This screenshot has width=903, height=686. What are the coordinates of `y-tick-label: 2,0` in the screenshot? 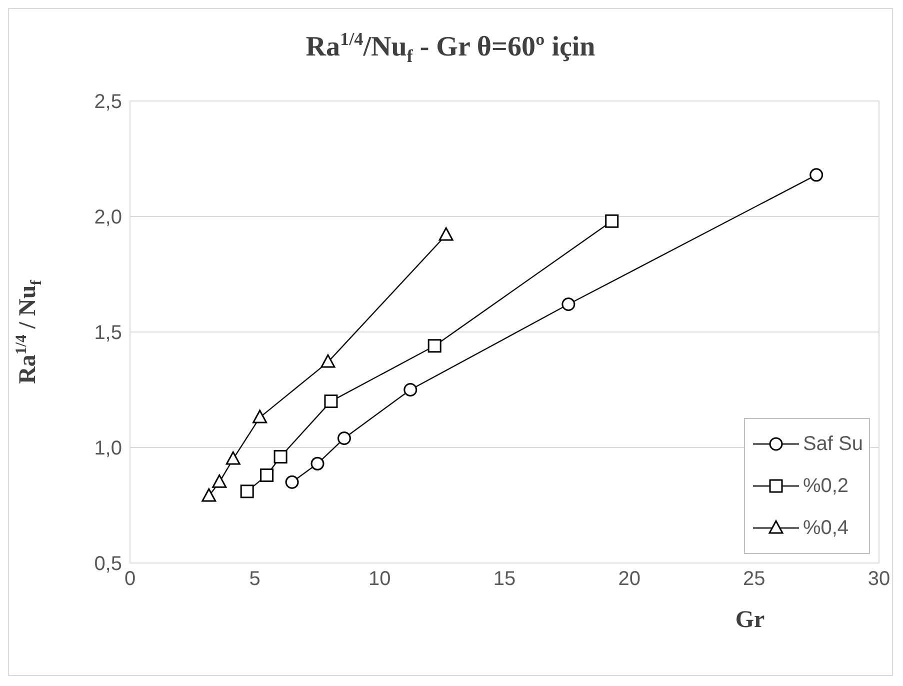 It's located at (108, 217).